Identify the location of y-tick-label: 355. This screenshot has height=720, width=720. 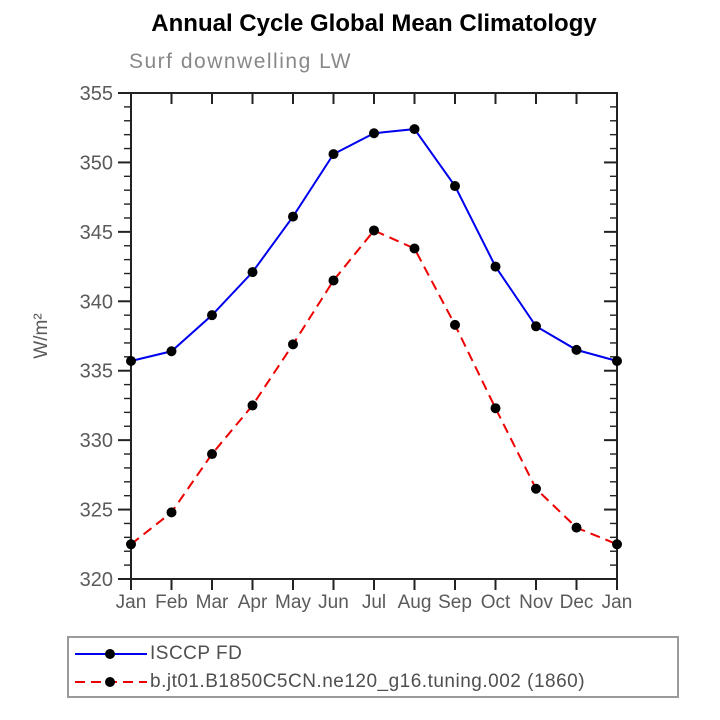
(96, 94).